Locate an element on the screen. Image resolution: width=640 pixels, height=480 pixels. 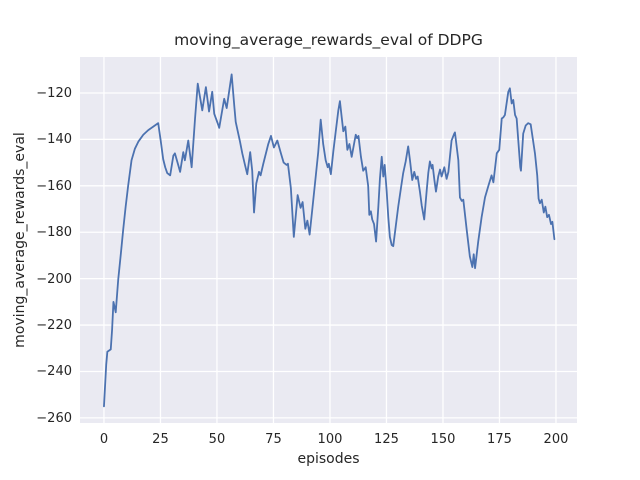
y-axis-label: moving_average_rewards_eval is located at coordinates (20, 240).